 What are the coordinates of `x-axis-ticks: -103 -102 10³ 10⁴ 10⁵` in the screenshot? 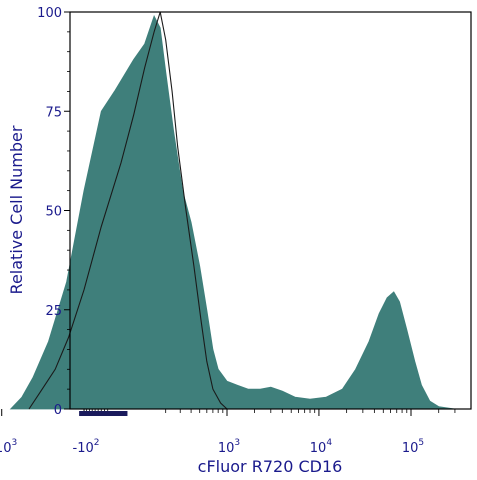 It's located at (228, 432).